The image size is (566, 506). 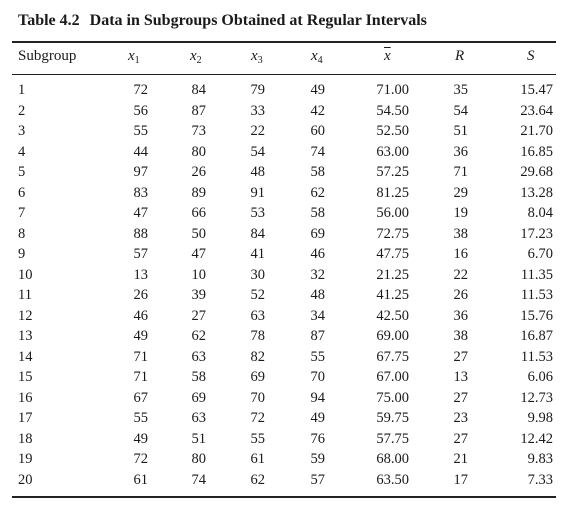 I want to click on cell-x2: 80, so click(x=199, y=151).